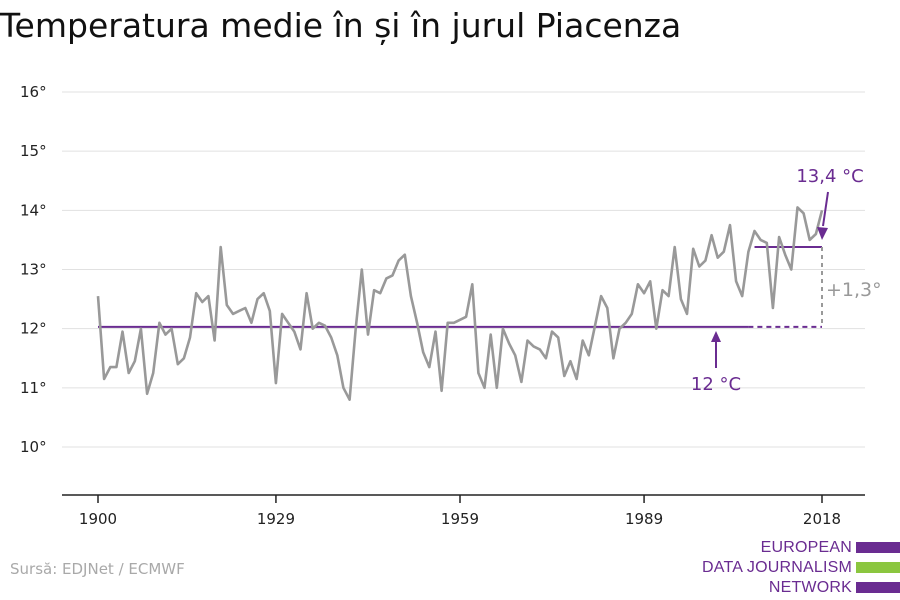  What do you see at coordinates (854, 290) in the screenshot?
I see `difference-label: +1,3°` at bounding box center [854, 290].